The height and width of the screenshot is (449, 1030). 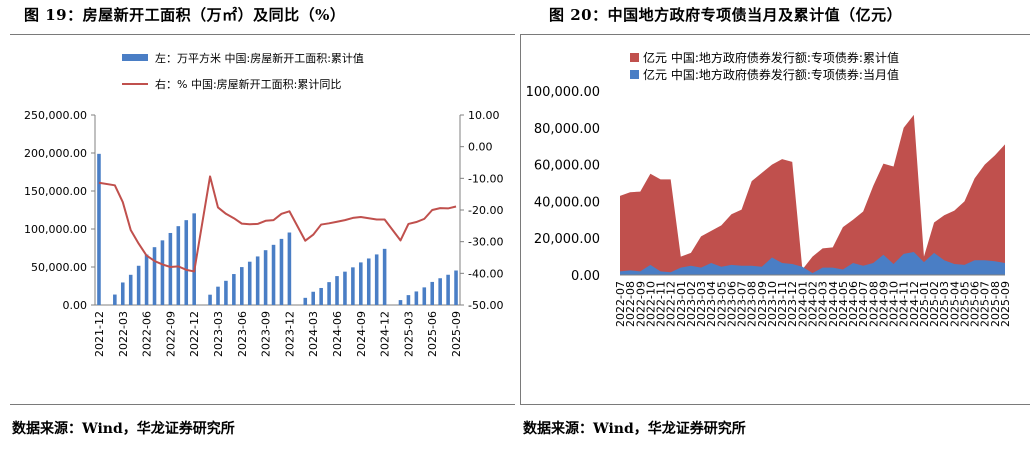 What do you see at coordinates (731, 304) in the screenshot?
I see `x-tick-label: 2023-06` at bounding box center [731, 304].